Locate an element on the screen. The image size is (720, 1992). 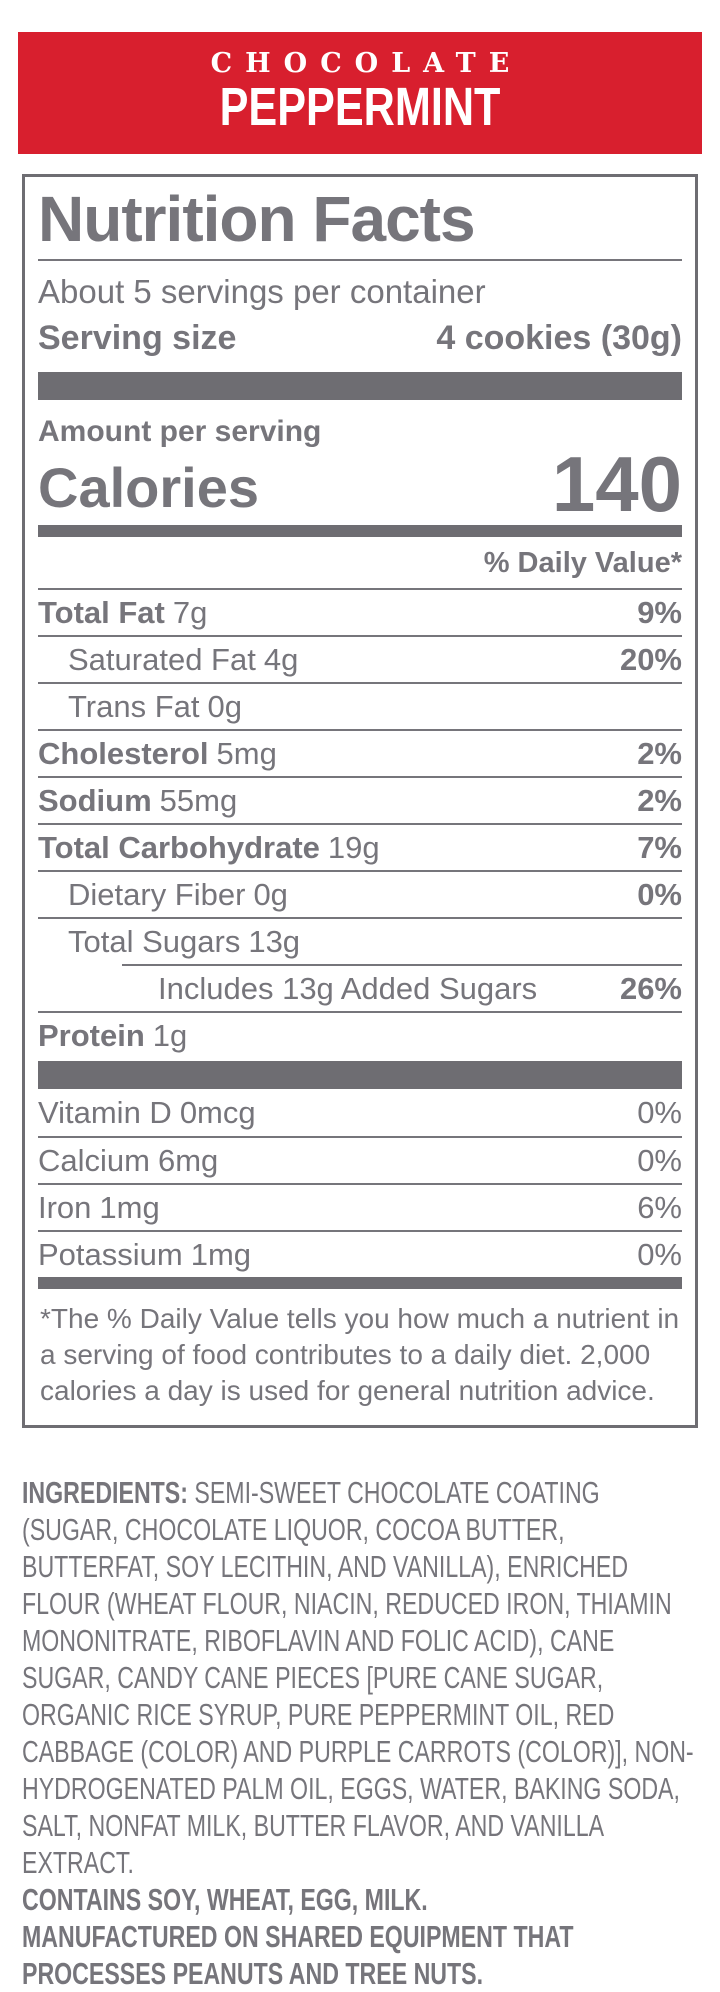
calories-label: Calories is located at coordinates (148, 487).